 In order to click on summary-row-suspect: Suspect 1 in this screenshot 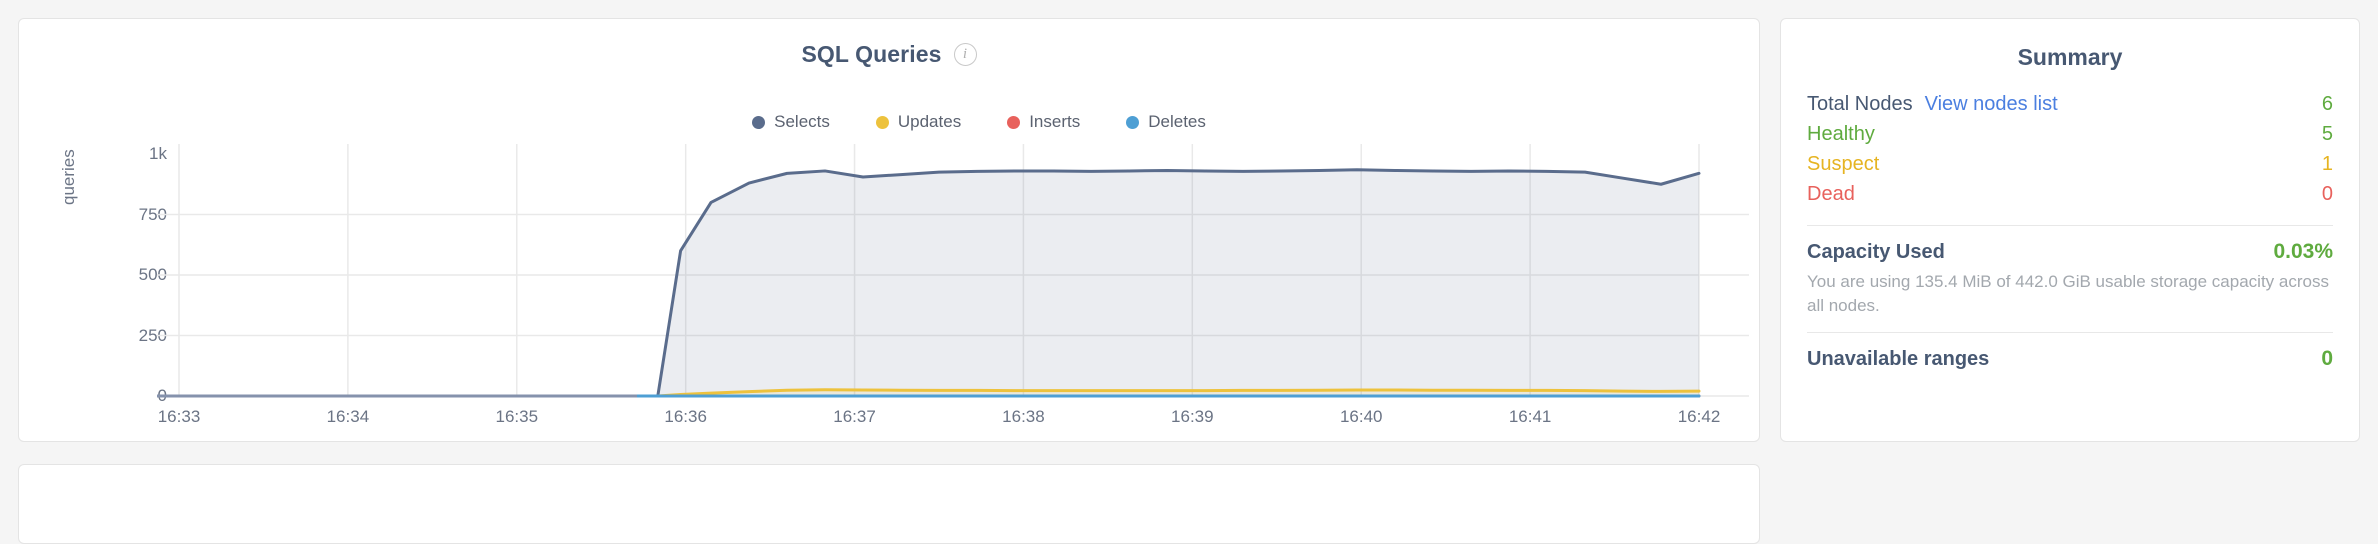, I will do `click(2070, 166)`.